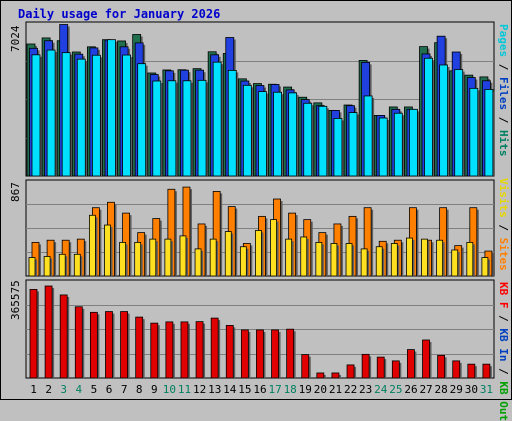  I want to click on x-tick-label-10: 10, so click(169, 389).